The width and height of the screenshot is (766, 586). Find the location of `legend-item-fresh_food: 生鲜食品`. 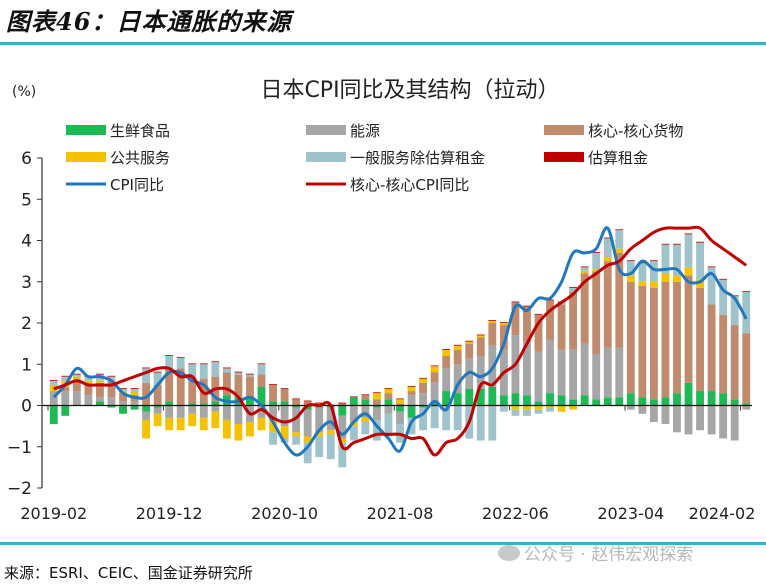

legend-item-fresh_food: 生鲜食品 is located at coordinates (118, 131).